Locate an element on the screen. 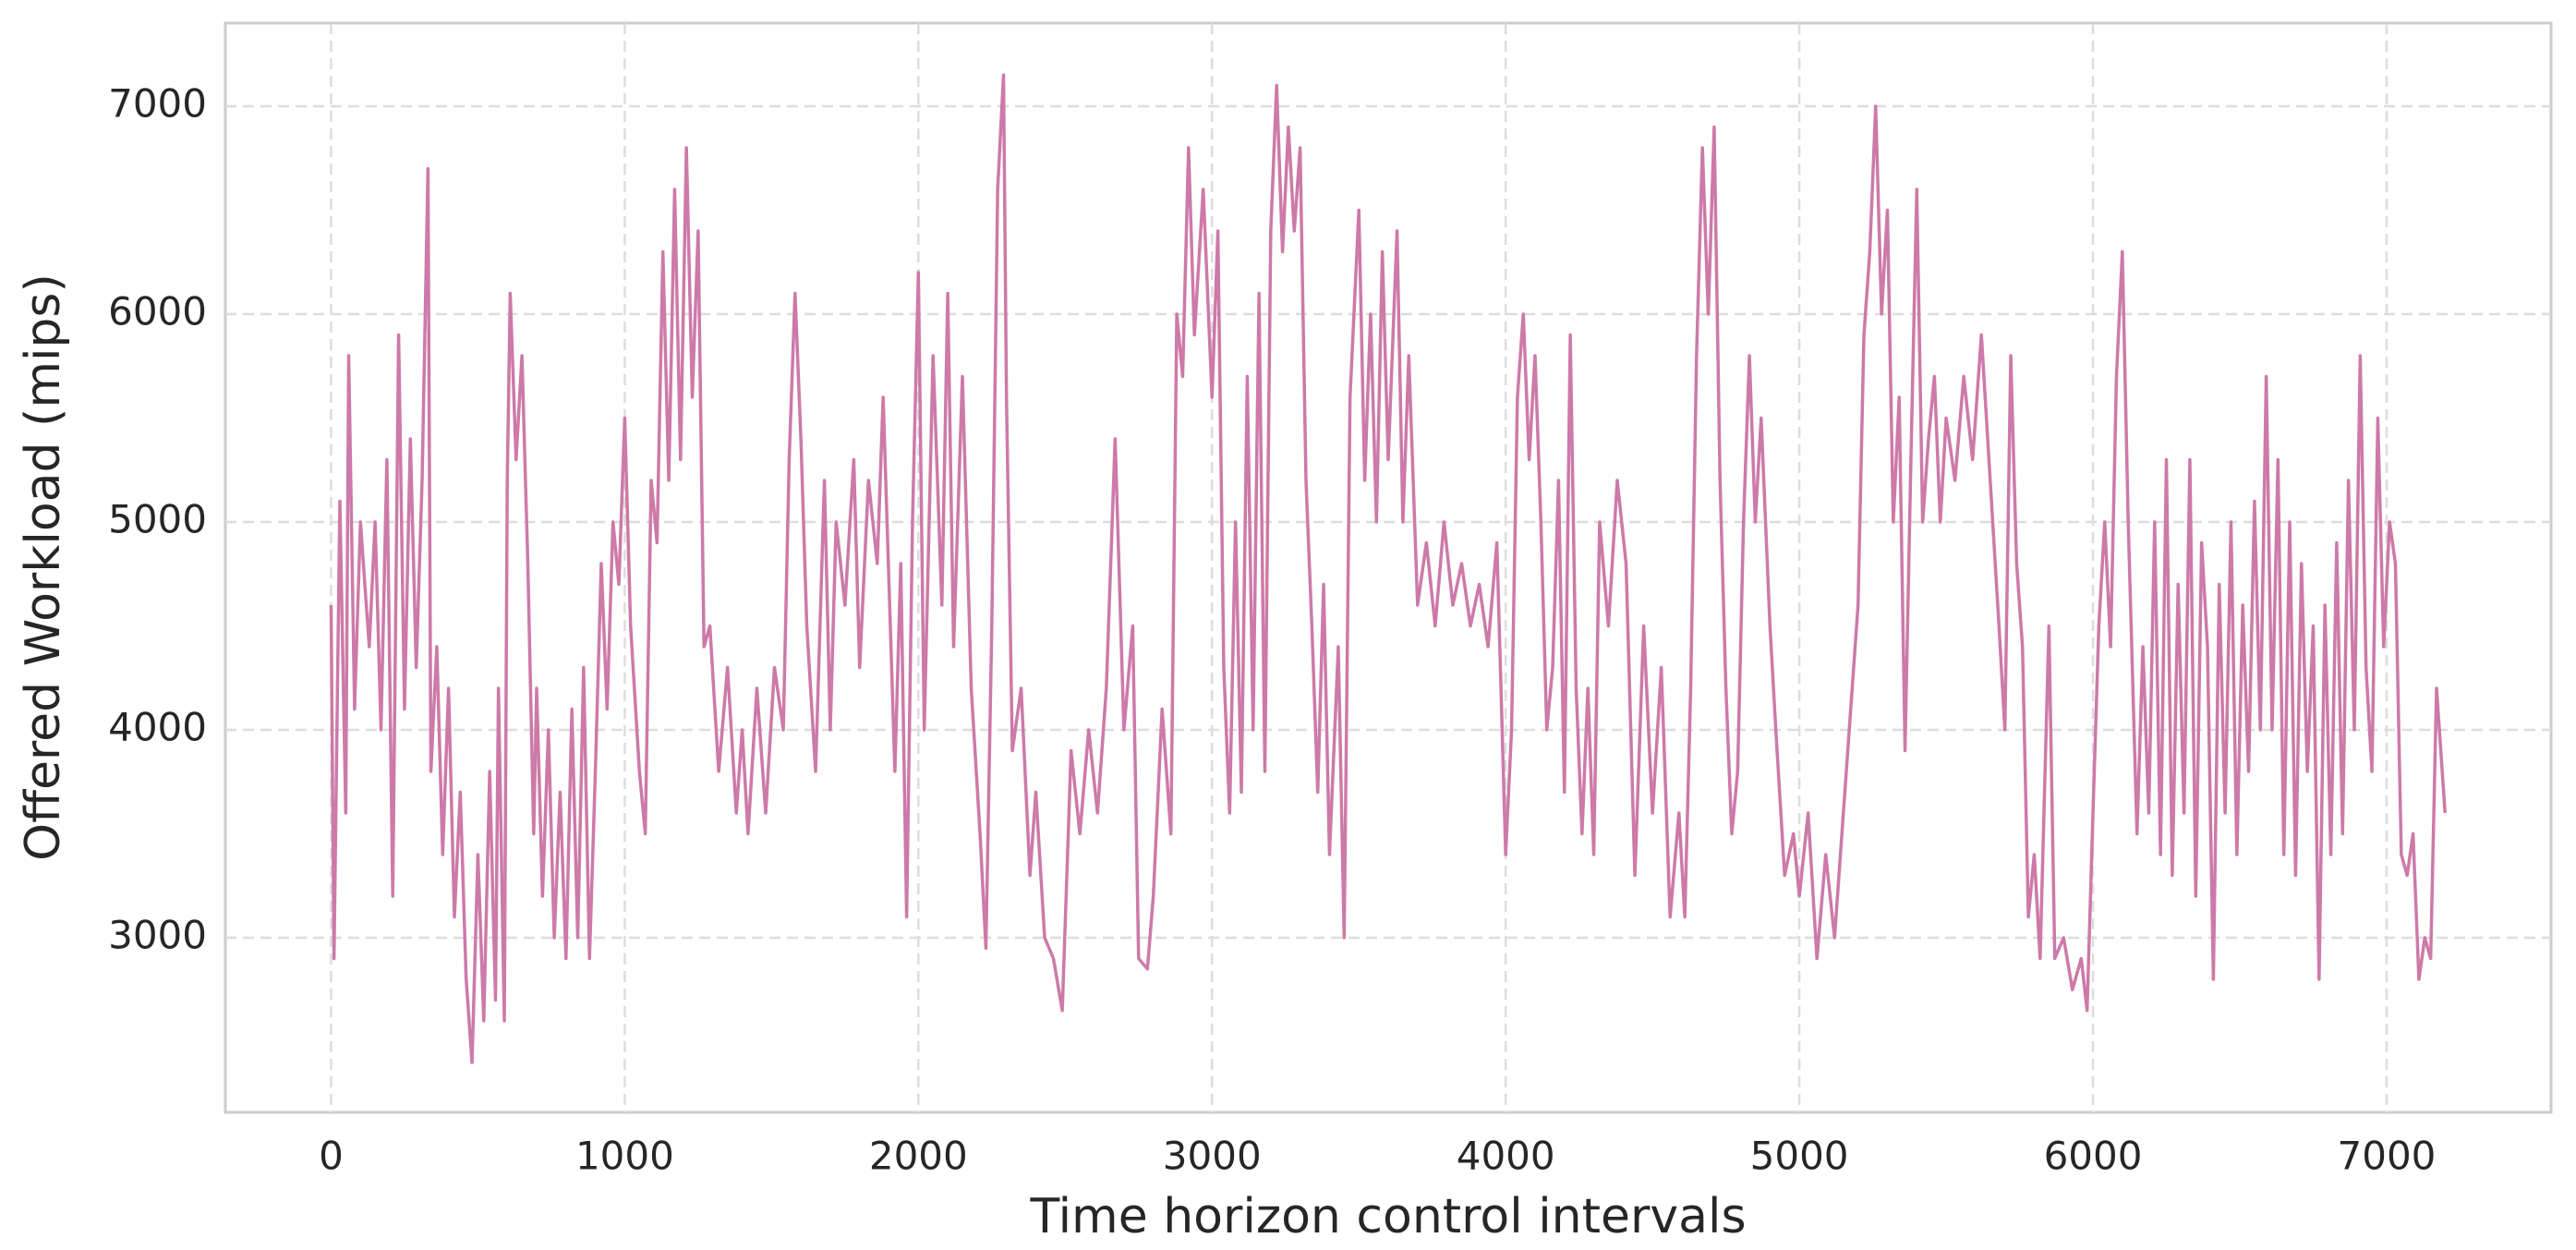  y-tick-label: 6000 is located at coordinates (157, 311).